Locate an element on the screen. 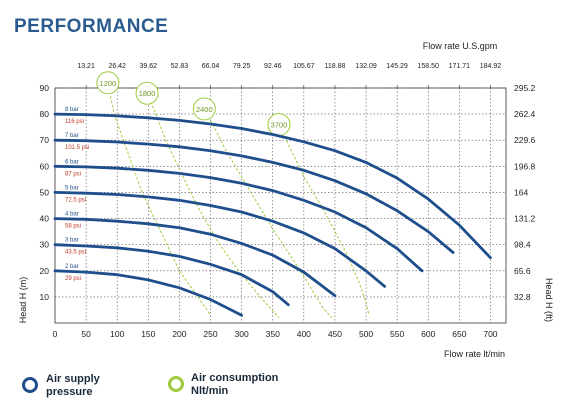 This screenshot has width=564, height=407. right-tick-label: 65.6 is located at coordinates (522, 271).